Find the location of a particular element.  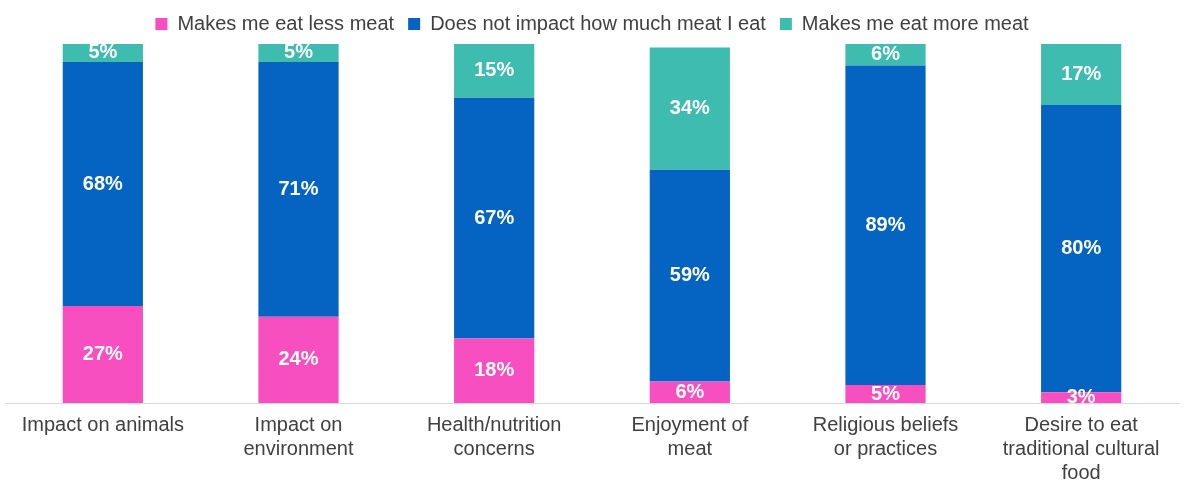

legend-label: Does not impact how much meat I eat is located at coordinates (598, 22).